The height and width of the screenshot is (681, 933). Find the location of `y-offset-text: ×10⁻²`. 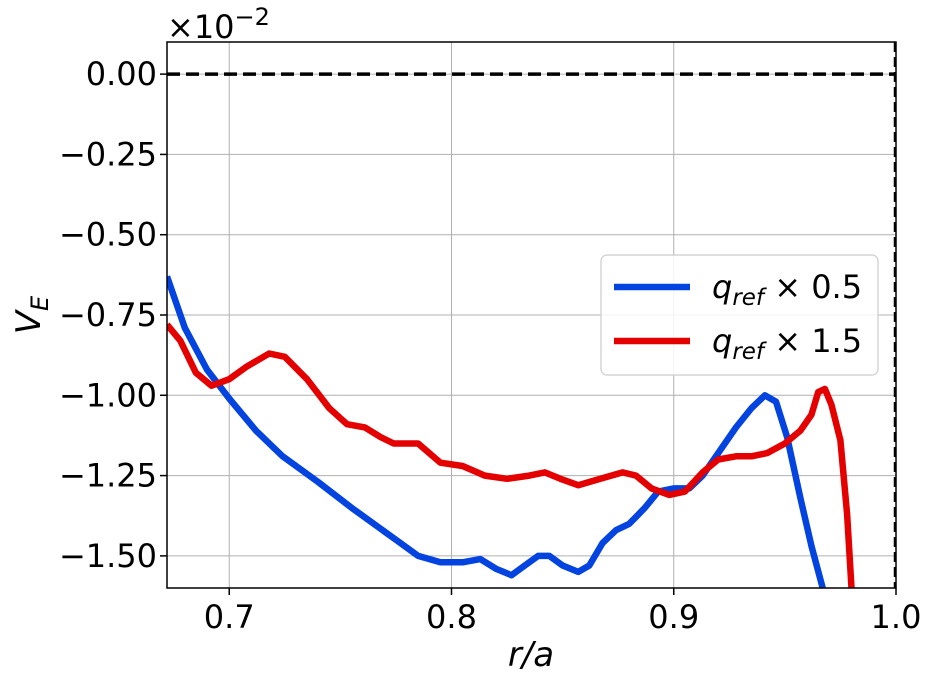

y-offset-text: ×10⁻² is located at coordinates (218, 24).